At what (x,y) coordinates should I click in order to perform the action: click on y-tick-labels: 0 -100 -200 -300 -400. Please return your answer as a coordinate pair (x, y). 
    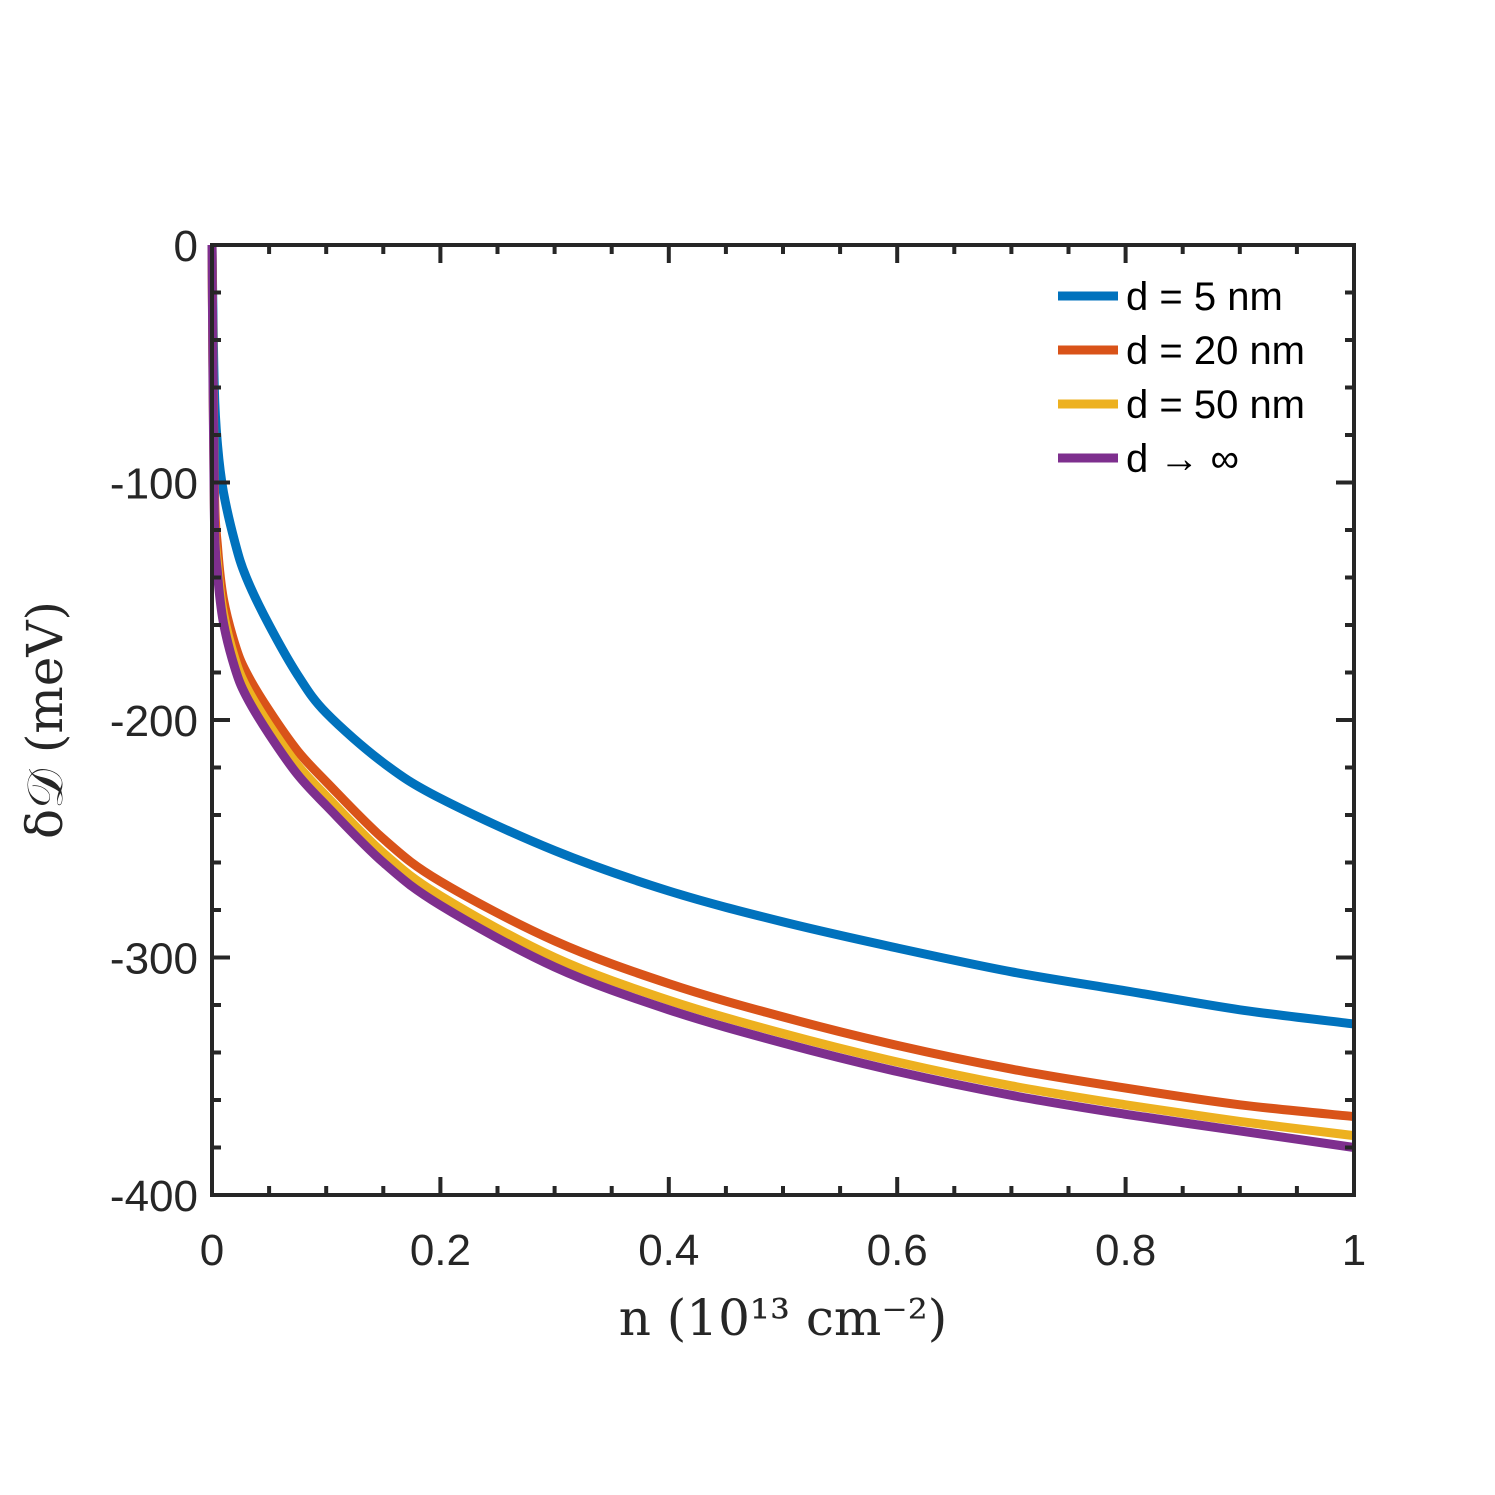
    Looking at the image, I should click on (154, 721).